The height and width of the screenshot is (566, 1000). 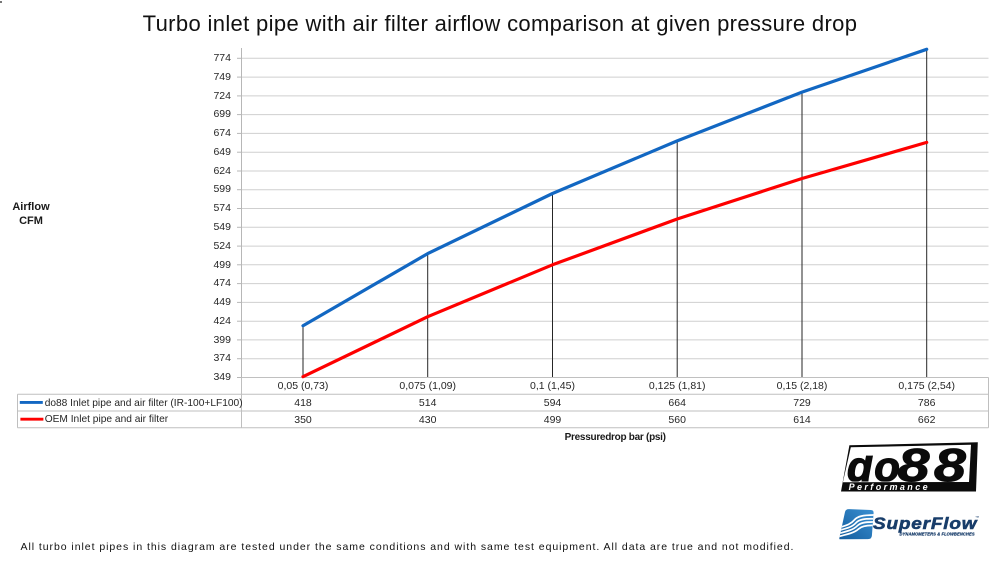 I want to click on svg-text: DYNAMOMETERS & FLOWBENCHES, so click(x=937, y=533).